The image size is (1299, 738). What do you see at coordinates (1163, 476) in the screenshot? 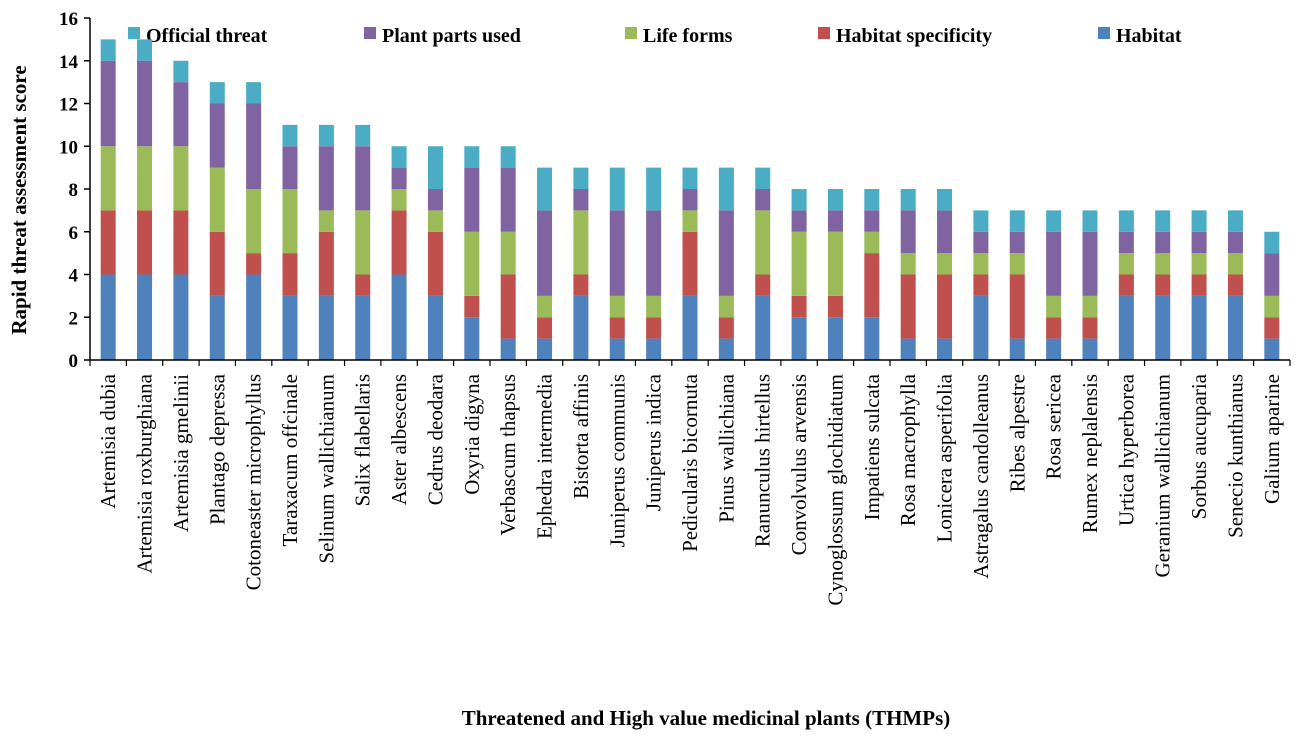
I see `x-category-label: Geranium wallichianum` at bounding box center [1163, 476].